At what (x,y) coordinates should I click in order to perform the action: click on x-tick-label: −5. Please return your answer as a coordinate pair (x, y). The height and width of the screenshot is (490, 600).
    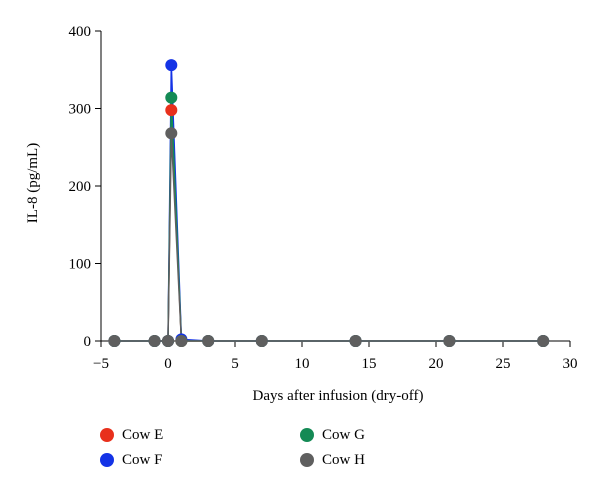
    Looking at the image, I should click on (101, 364).